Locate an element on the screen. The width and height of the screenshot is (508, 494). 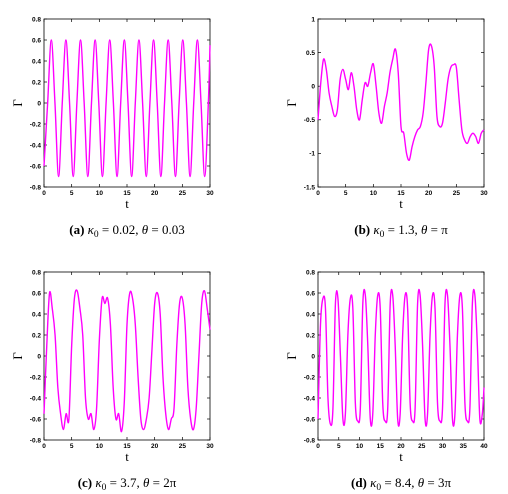
panel-caption: (a) κ0 = 0.02, θ = 0.03 is located at coordinates (127, 231).